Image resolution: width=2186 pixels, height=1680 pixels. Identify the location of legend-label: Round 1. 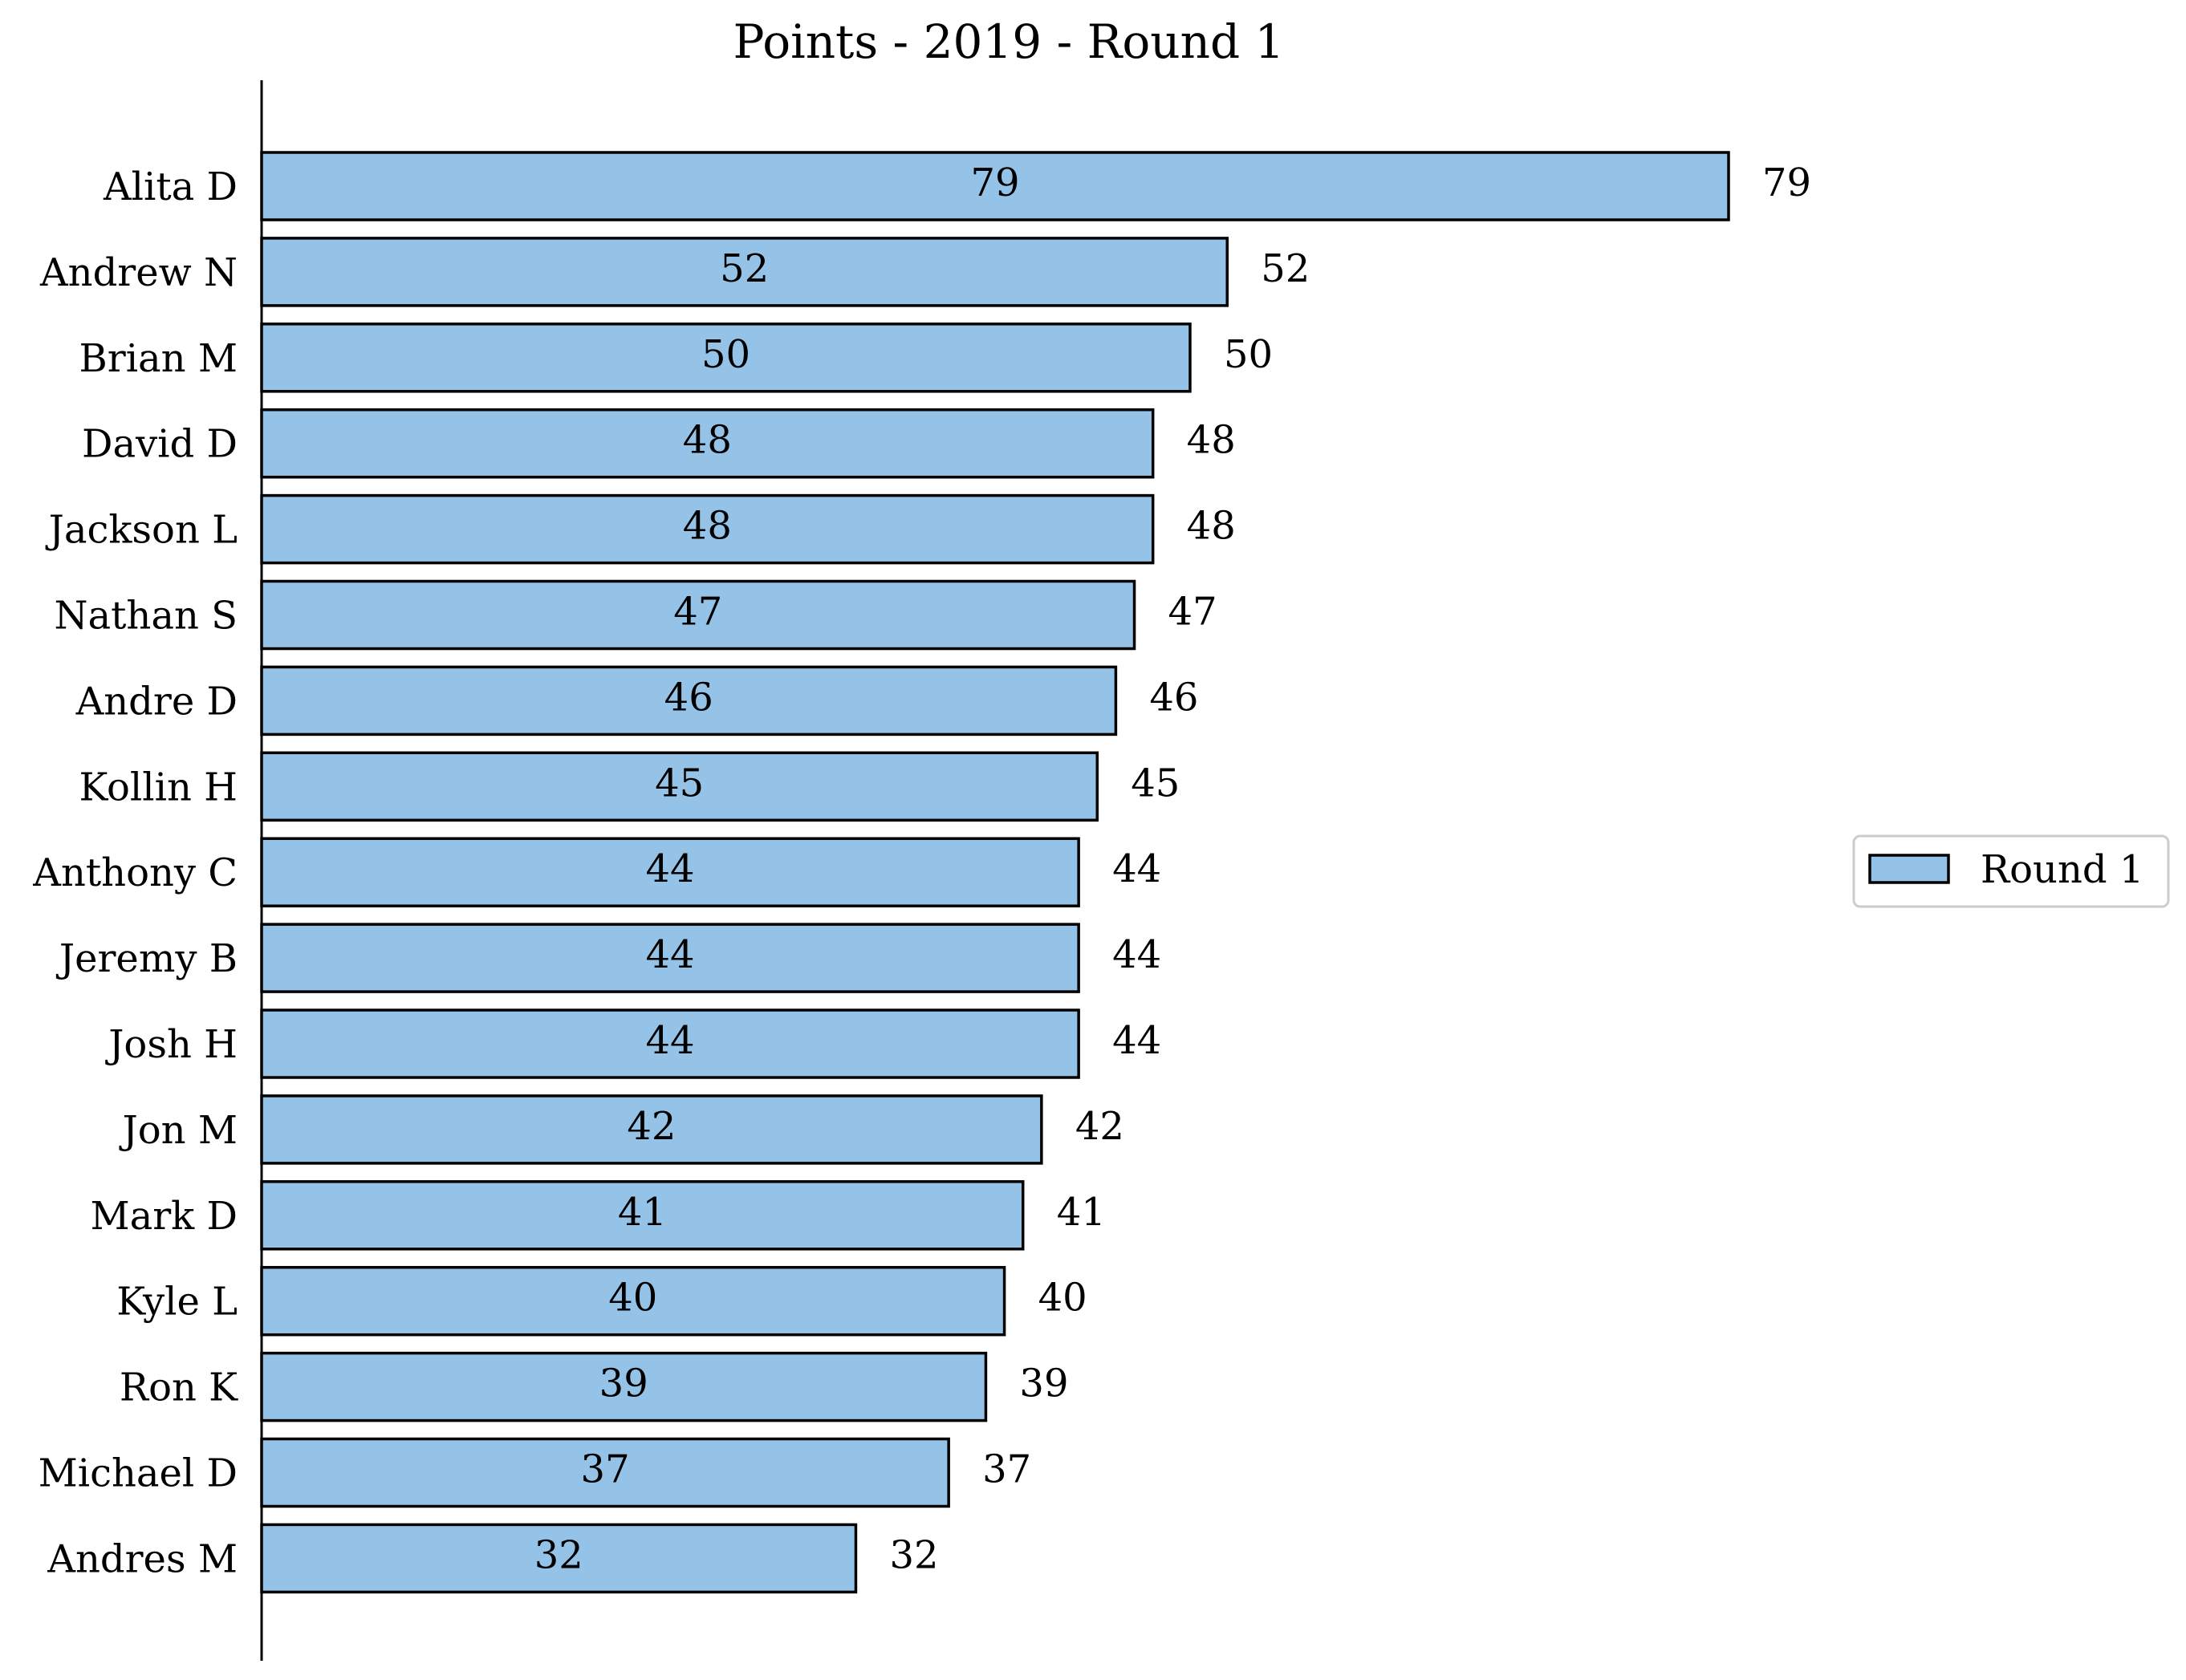
(2062, 869).